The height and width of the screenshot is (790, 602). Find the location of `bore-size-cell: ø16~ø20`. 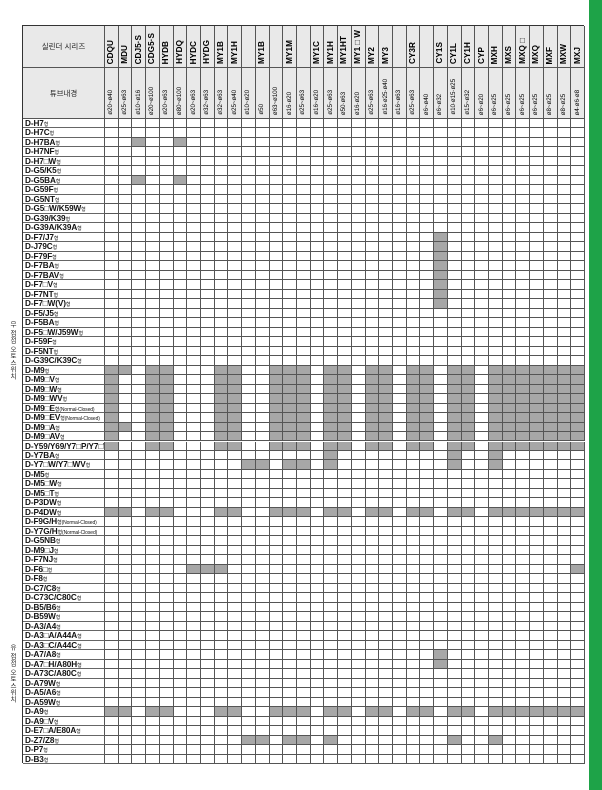

bore-size-cell: ø16~ø20 is located at coordinates (317, 93).